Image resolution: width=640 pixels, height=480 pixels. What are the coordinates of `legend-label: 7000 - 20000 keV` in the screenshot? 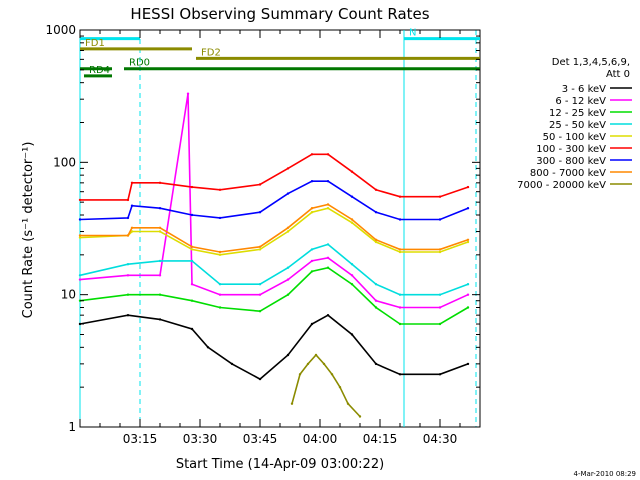 It's located at (561, 185).